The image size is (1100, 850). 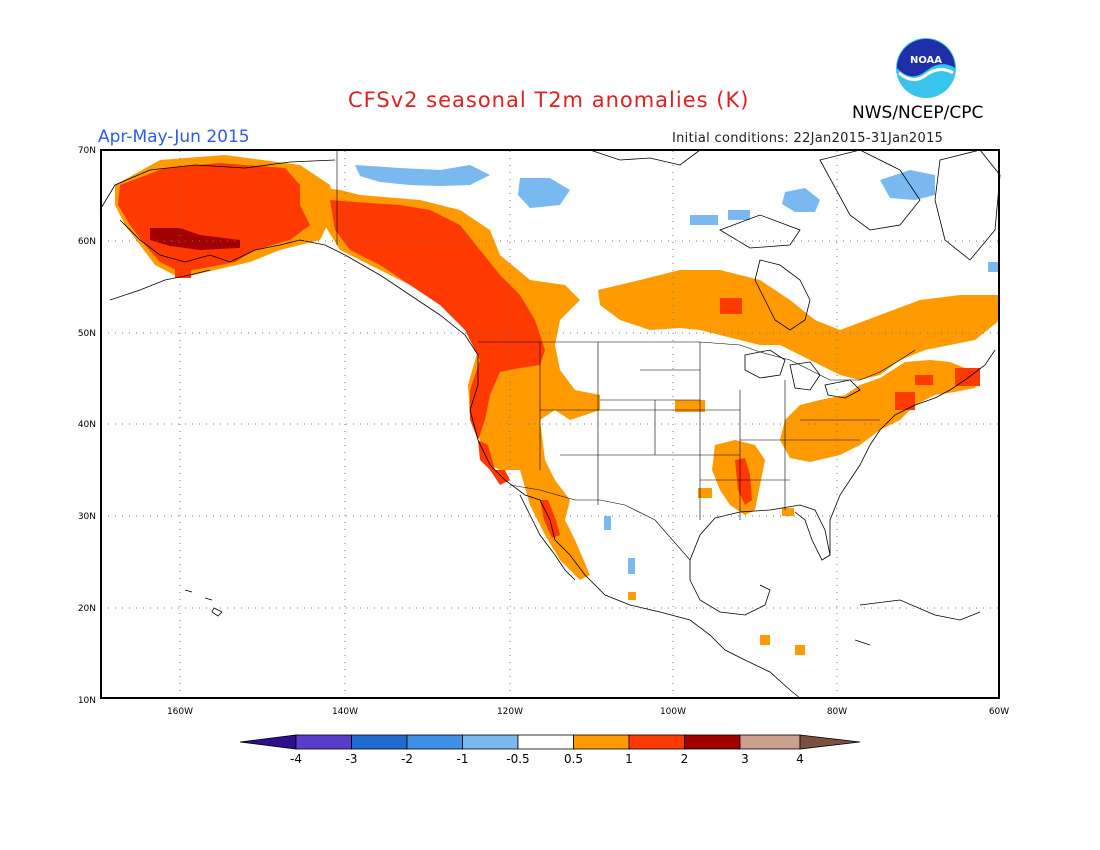 What do you see at coordinates (926, 68) in the screenshot?
I see `noaa-logo: NOAA` at bounding box center [926, 68].